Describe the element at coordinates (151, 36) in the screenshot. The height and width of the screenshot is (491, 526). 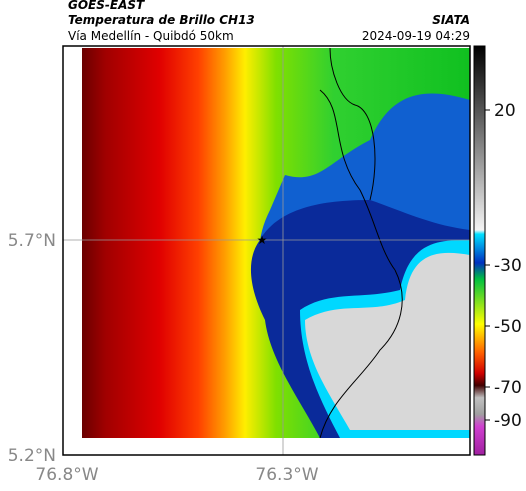
I see `region: Vía Medellín - Quibdó 50km` at that location.